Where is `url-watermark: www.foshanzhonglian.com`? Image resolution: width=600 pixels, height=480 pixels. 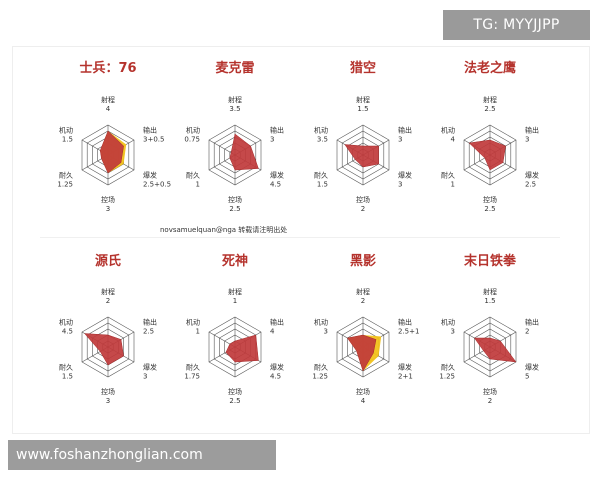
url-watermark: www.foshanzhonglian.com is located at coordinates (142, 455).